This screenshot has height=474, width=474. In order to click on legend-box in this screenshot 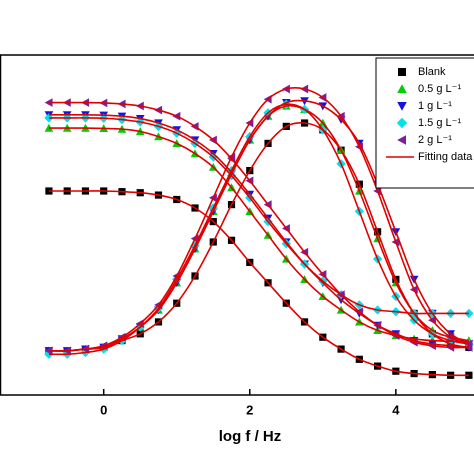, I will do `click(424, 123)`.